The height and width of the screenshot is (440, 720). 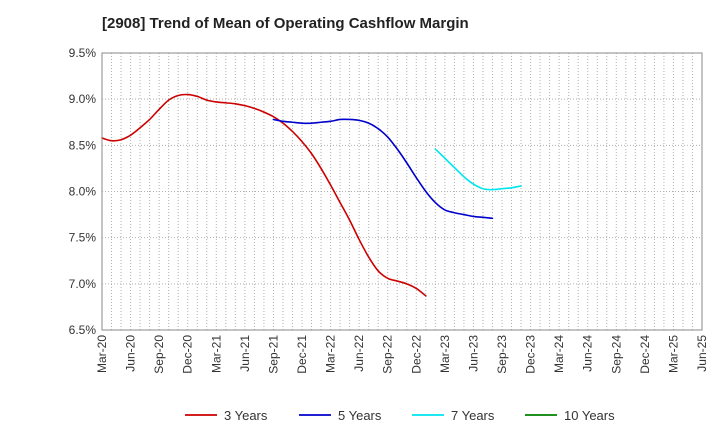 I want to click on x-tick-label: Jun-23, so click(x=473, y=353).